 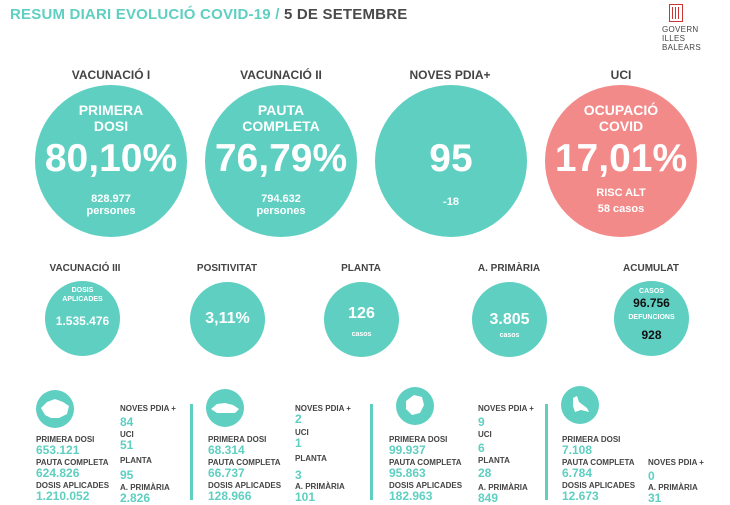 What do you see at coordinates (651, 303) in the screenshot?
I see `value-casos: 96.756` at bounding box center [651, 303].